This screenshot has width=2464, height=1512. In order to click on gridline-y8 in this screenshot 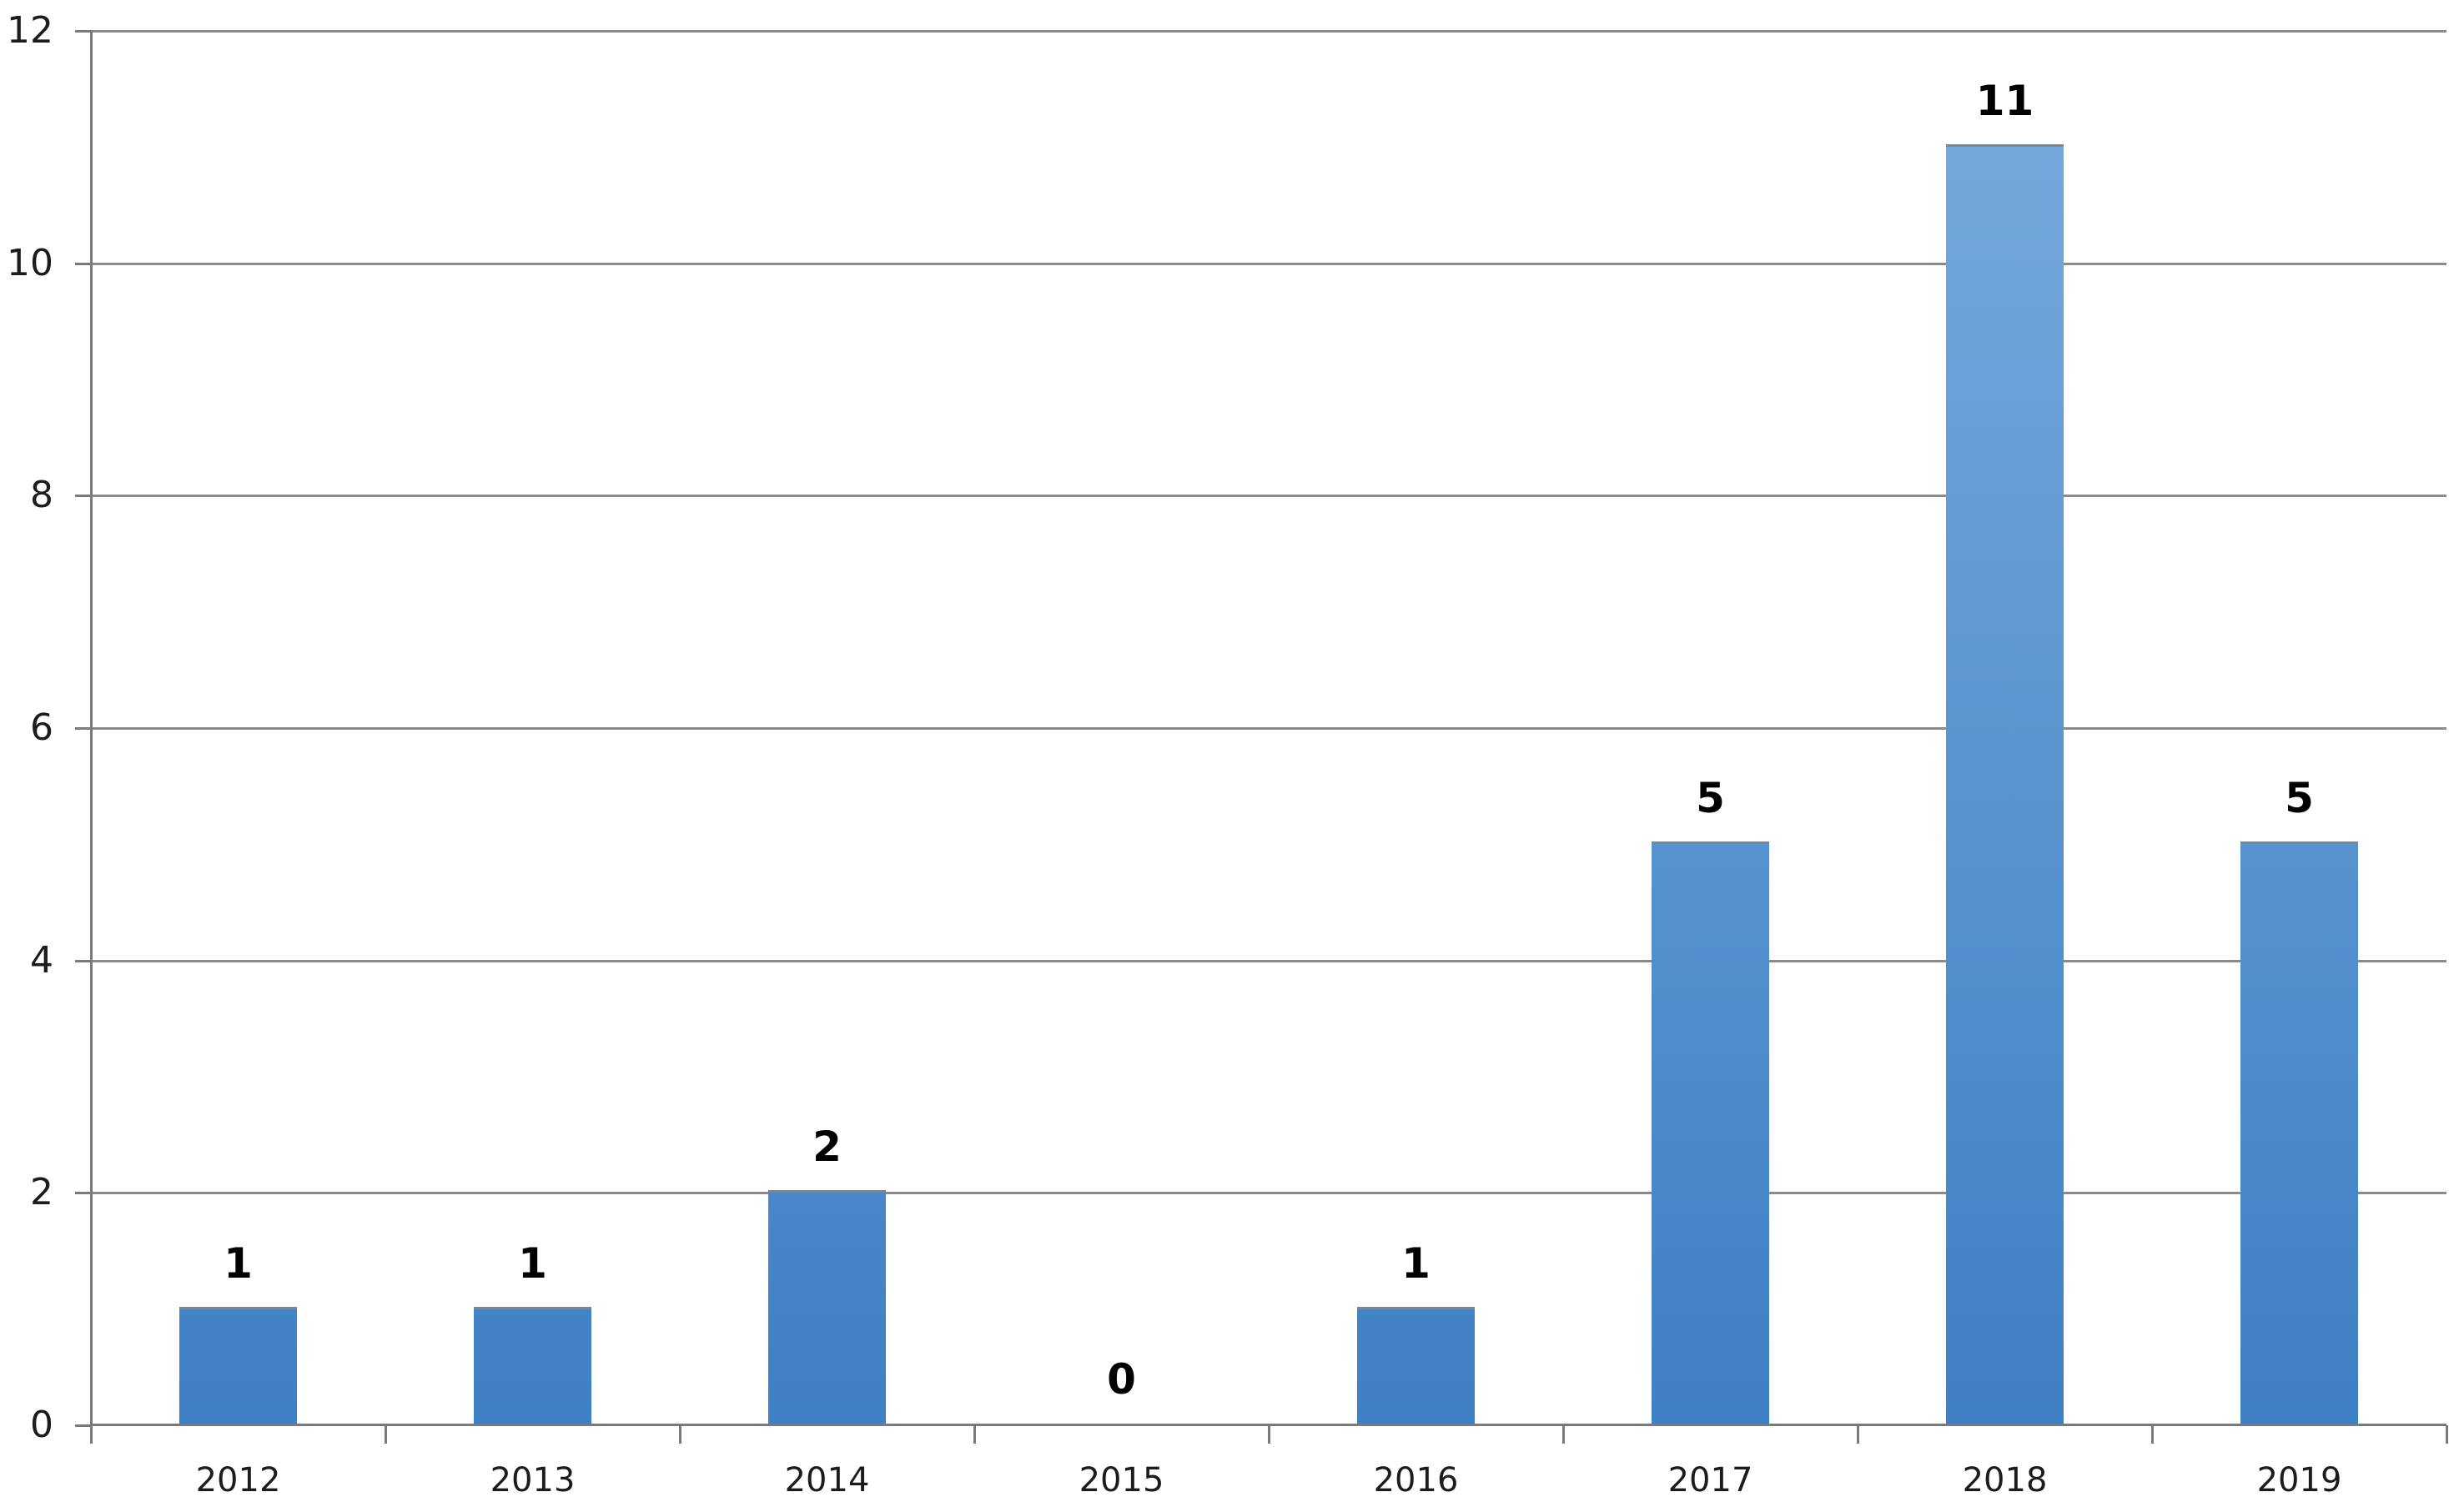, I will do `click(1268, 497)`.